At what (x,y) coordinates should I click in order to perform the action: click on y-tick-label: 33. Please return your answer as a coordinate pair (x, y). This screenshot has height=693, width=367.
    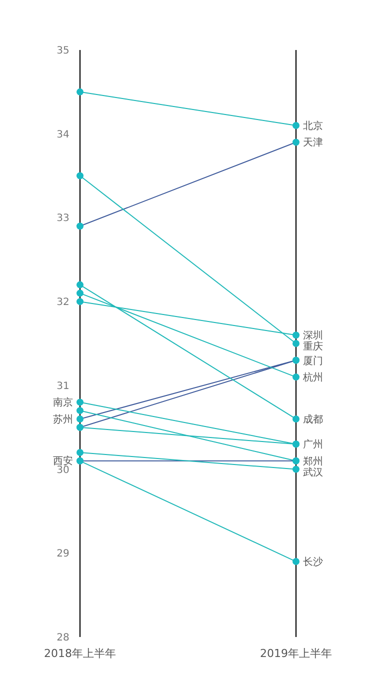
    Looking at the image, I should click on (63, 218).